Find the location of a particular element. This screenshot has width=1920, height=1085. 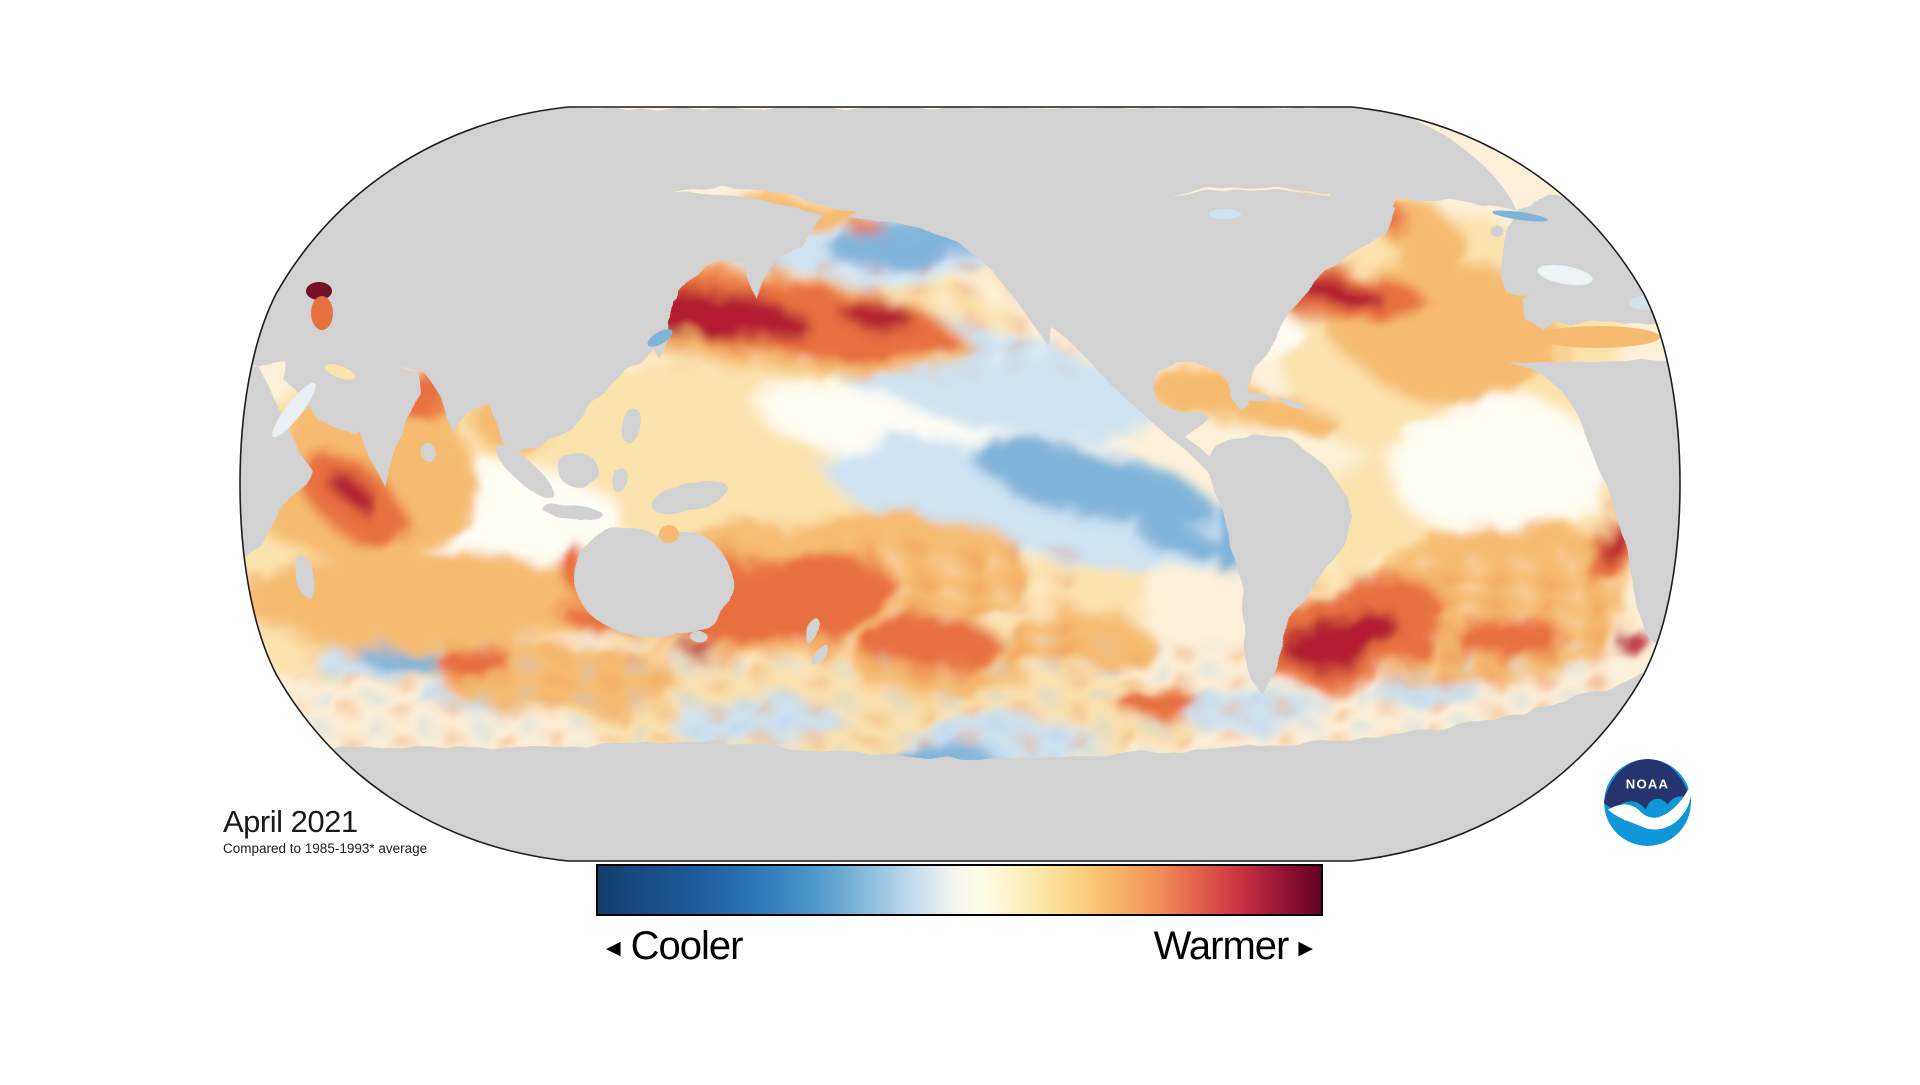

color-scale-bar is located at coordinates (959, 890).